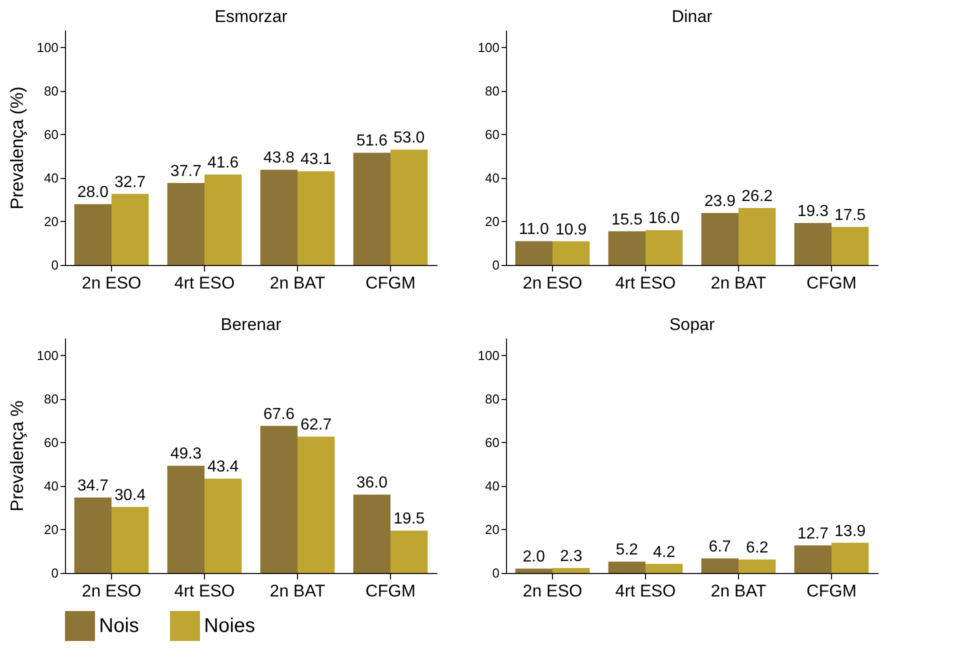  I want to click on data-label: 43.8, so click(279, 158).